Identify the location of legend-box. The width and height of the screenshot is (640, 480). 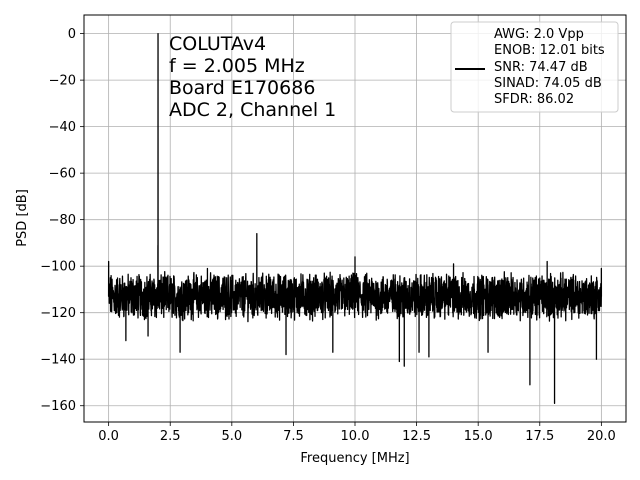
(534, 67).